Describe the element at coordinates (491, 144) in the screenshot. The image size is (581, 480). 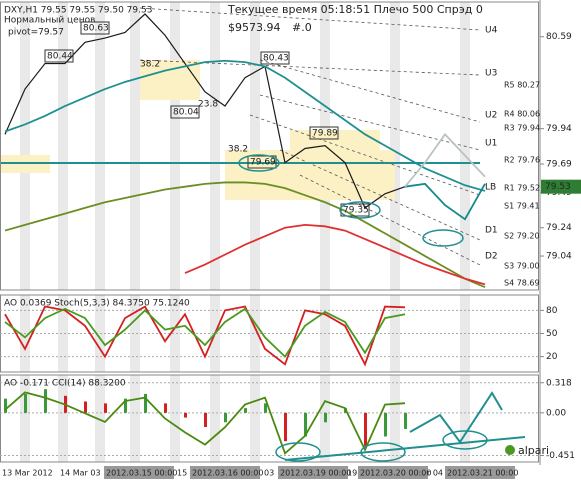
I see `channel-label: U1` at that location.